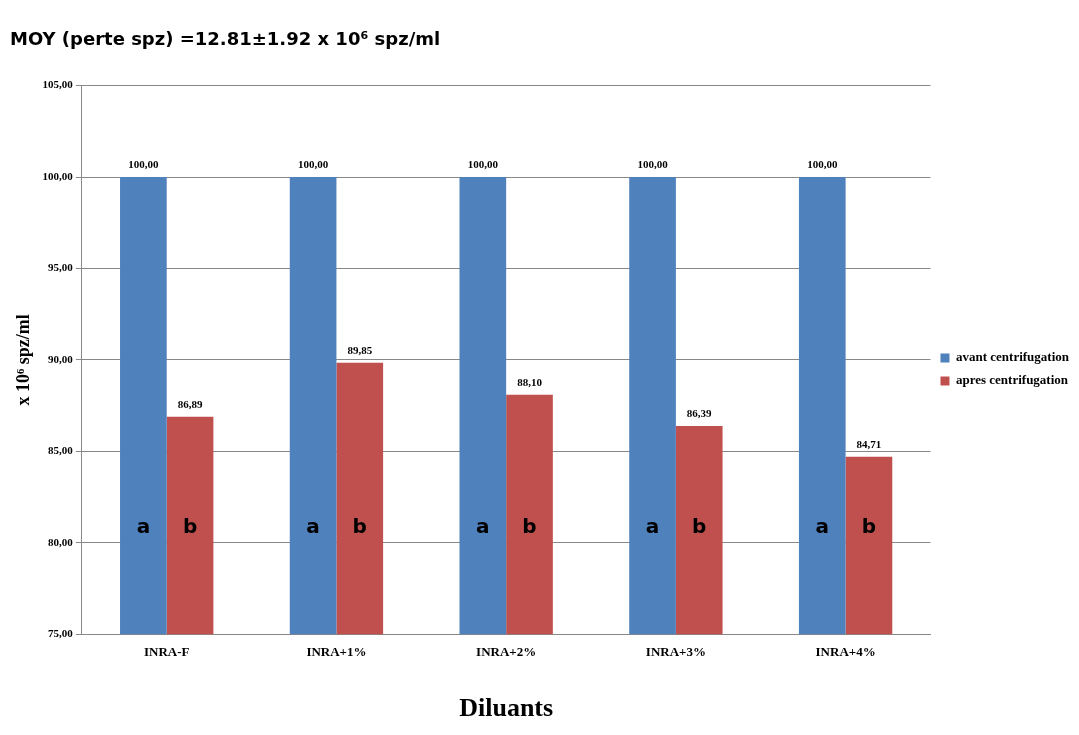  I want to click on y-tick-label: 100,00, so click(58, 175).